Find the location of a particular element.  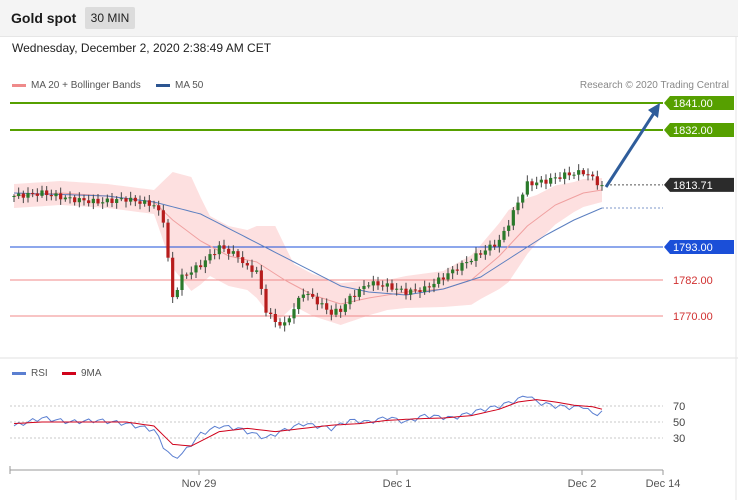

legend-rsi-label: RSI is located at coordinates (39, 373).